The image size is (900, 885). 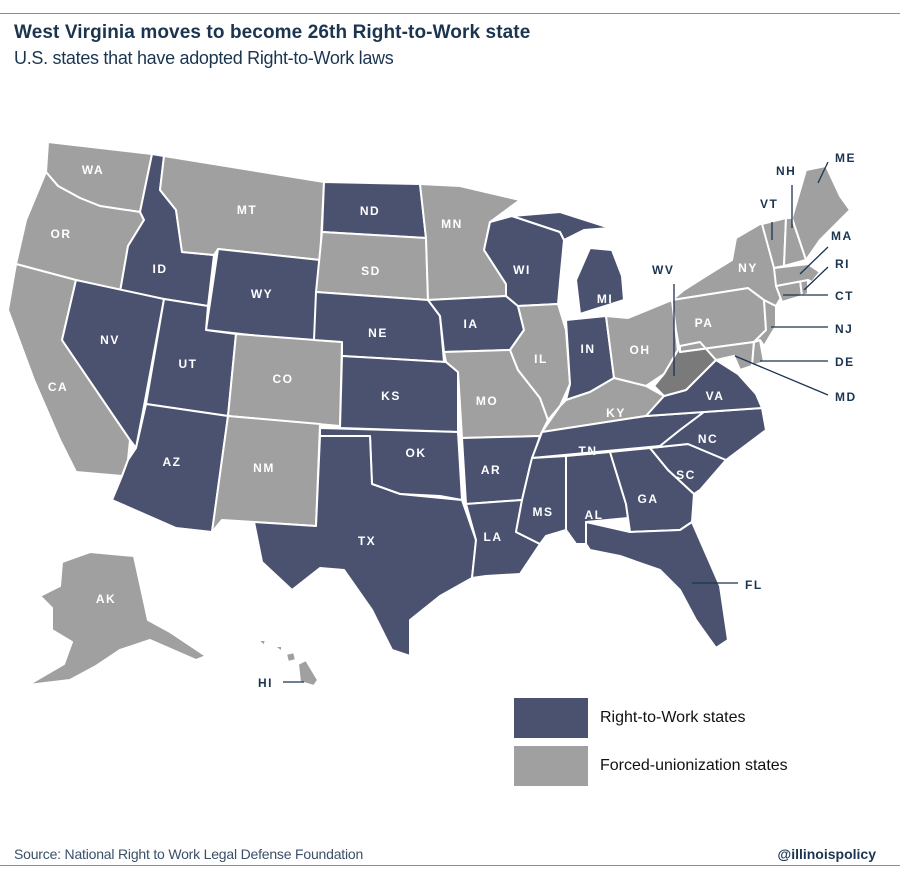 I want to click on label-CT: CT, so click(x=844, y=296).